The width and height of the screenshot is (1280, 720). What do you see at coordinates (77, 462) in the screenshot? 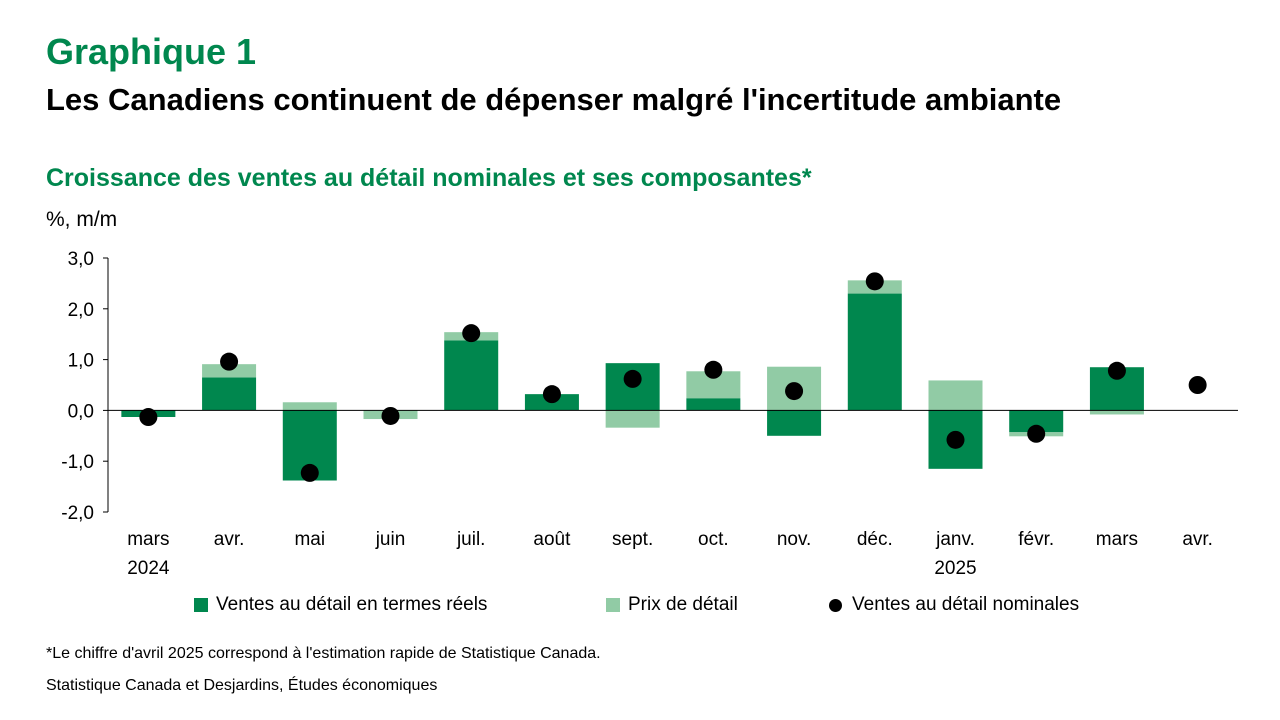
I see `y-tick-label: -1,0` at bounding box center [77, 462].